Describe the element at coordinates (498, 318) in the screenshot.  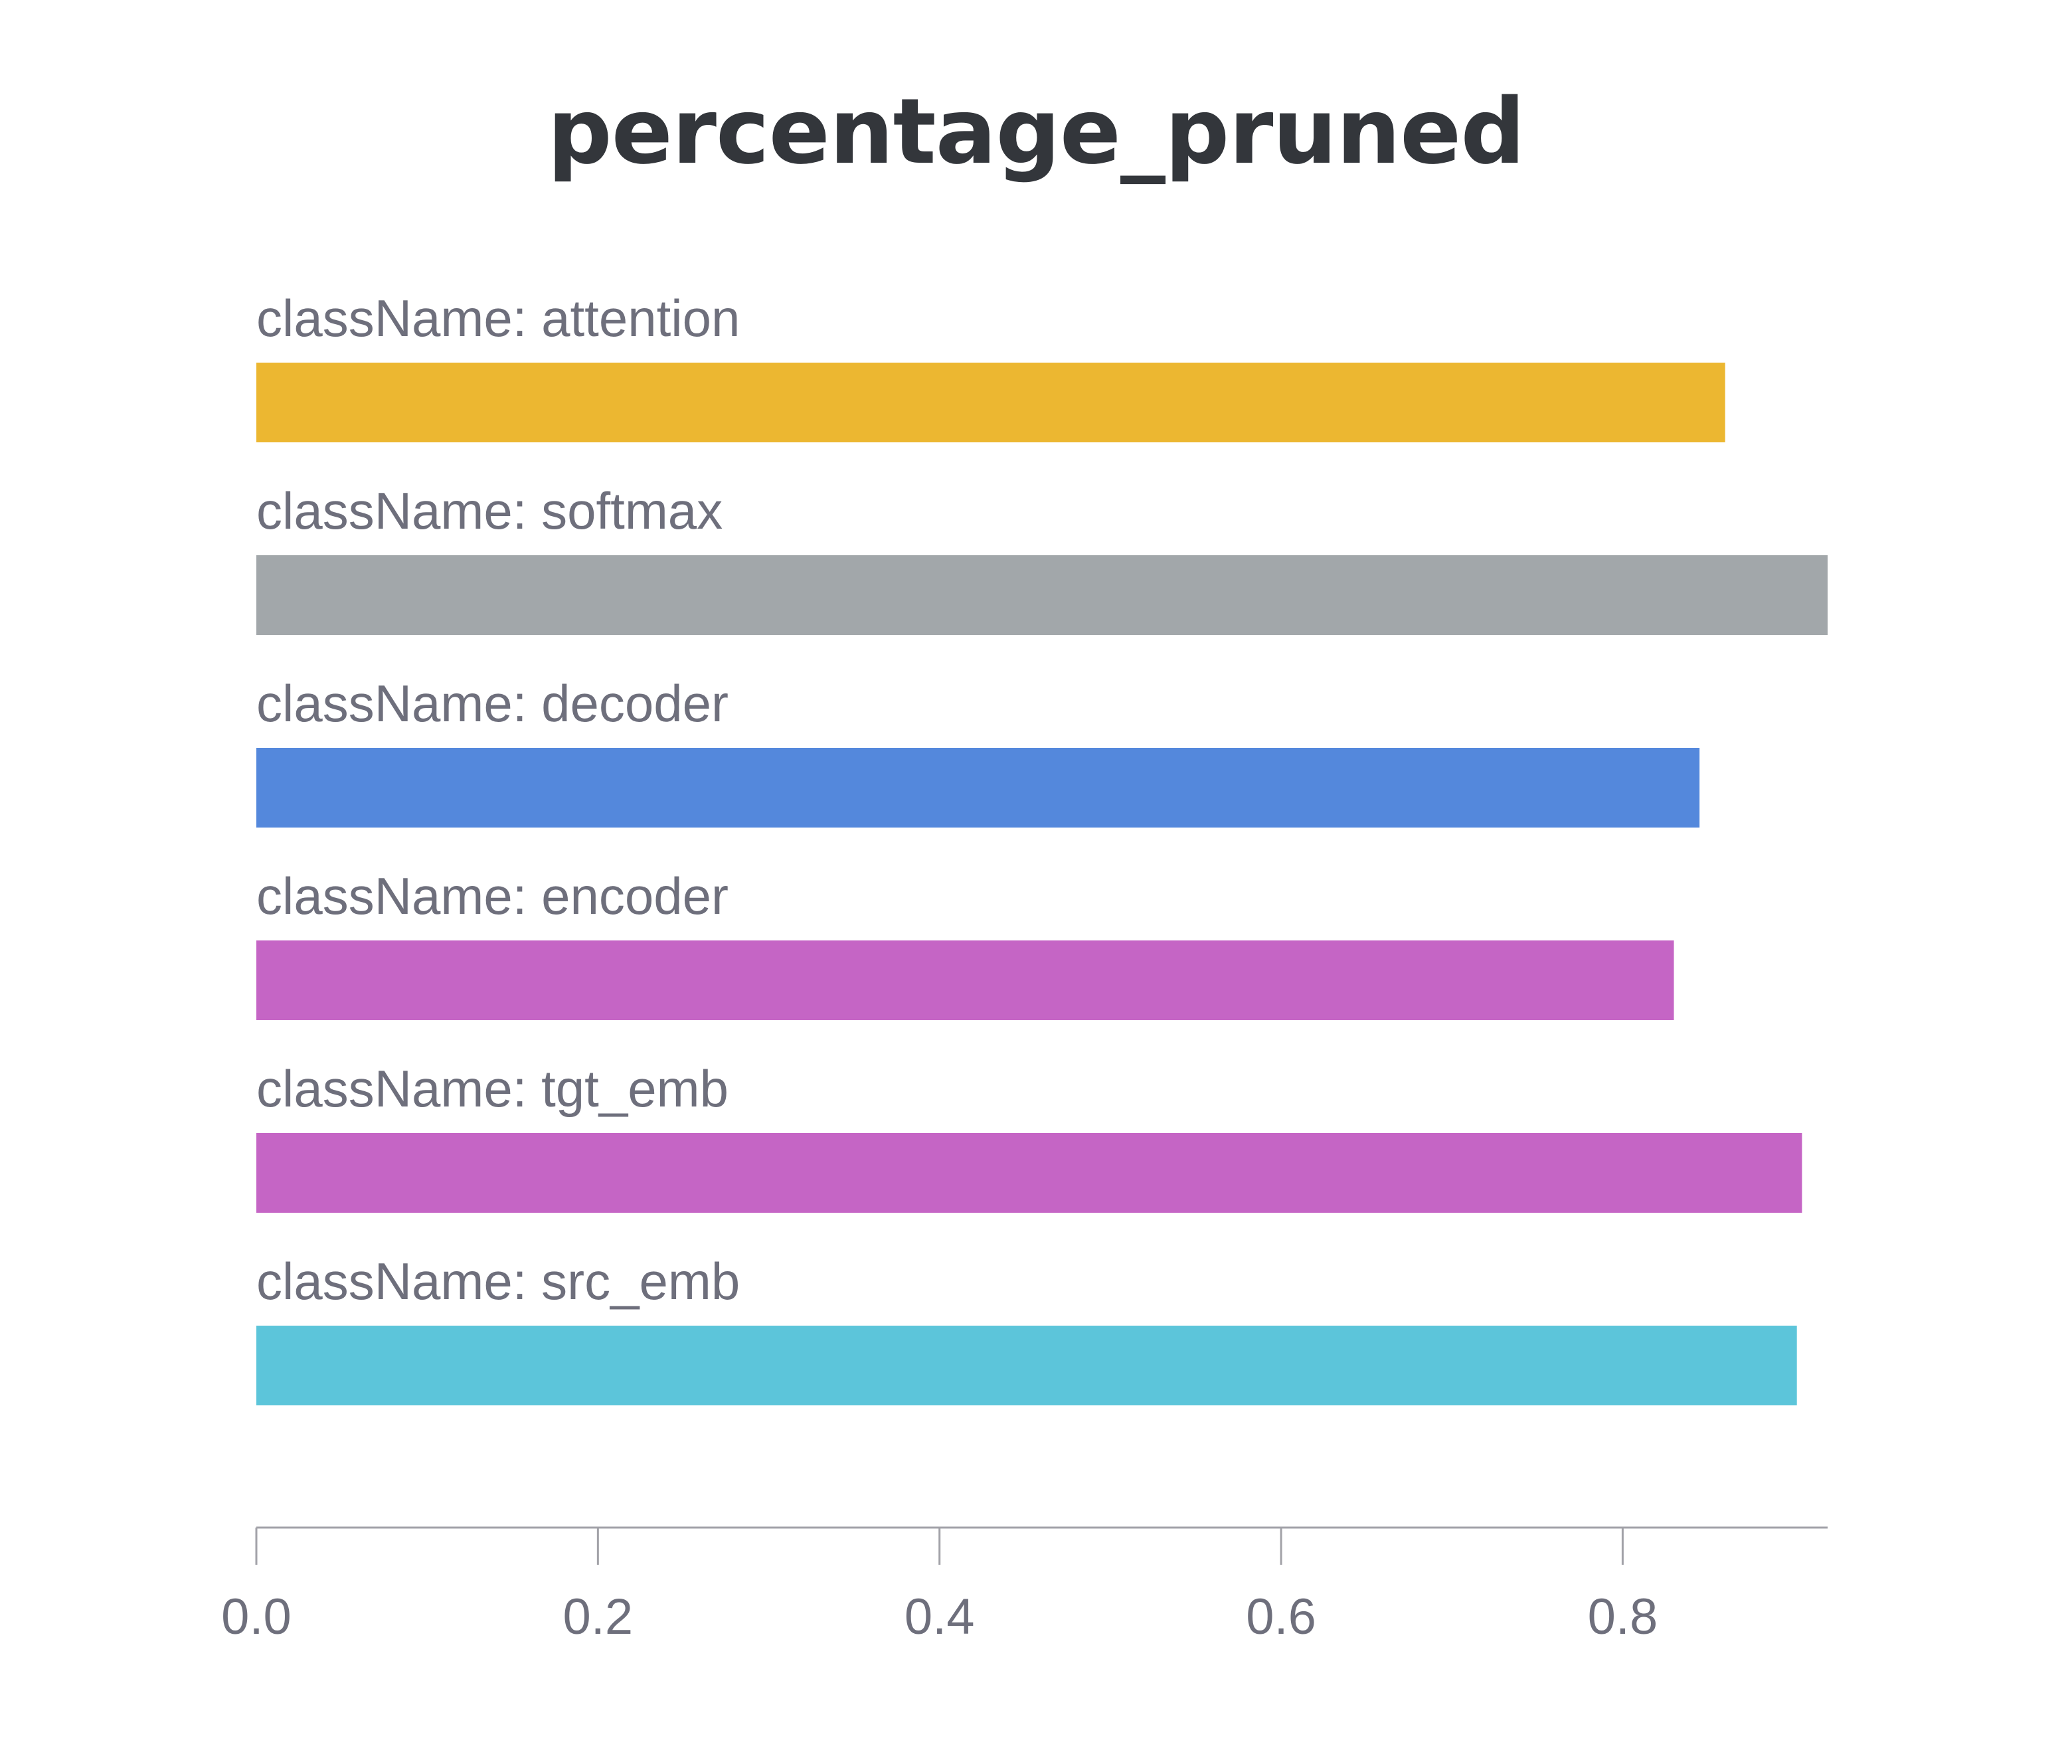
I see `bar-label: className: attention` at that location.